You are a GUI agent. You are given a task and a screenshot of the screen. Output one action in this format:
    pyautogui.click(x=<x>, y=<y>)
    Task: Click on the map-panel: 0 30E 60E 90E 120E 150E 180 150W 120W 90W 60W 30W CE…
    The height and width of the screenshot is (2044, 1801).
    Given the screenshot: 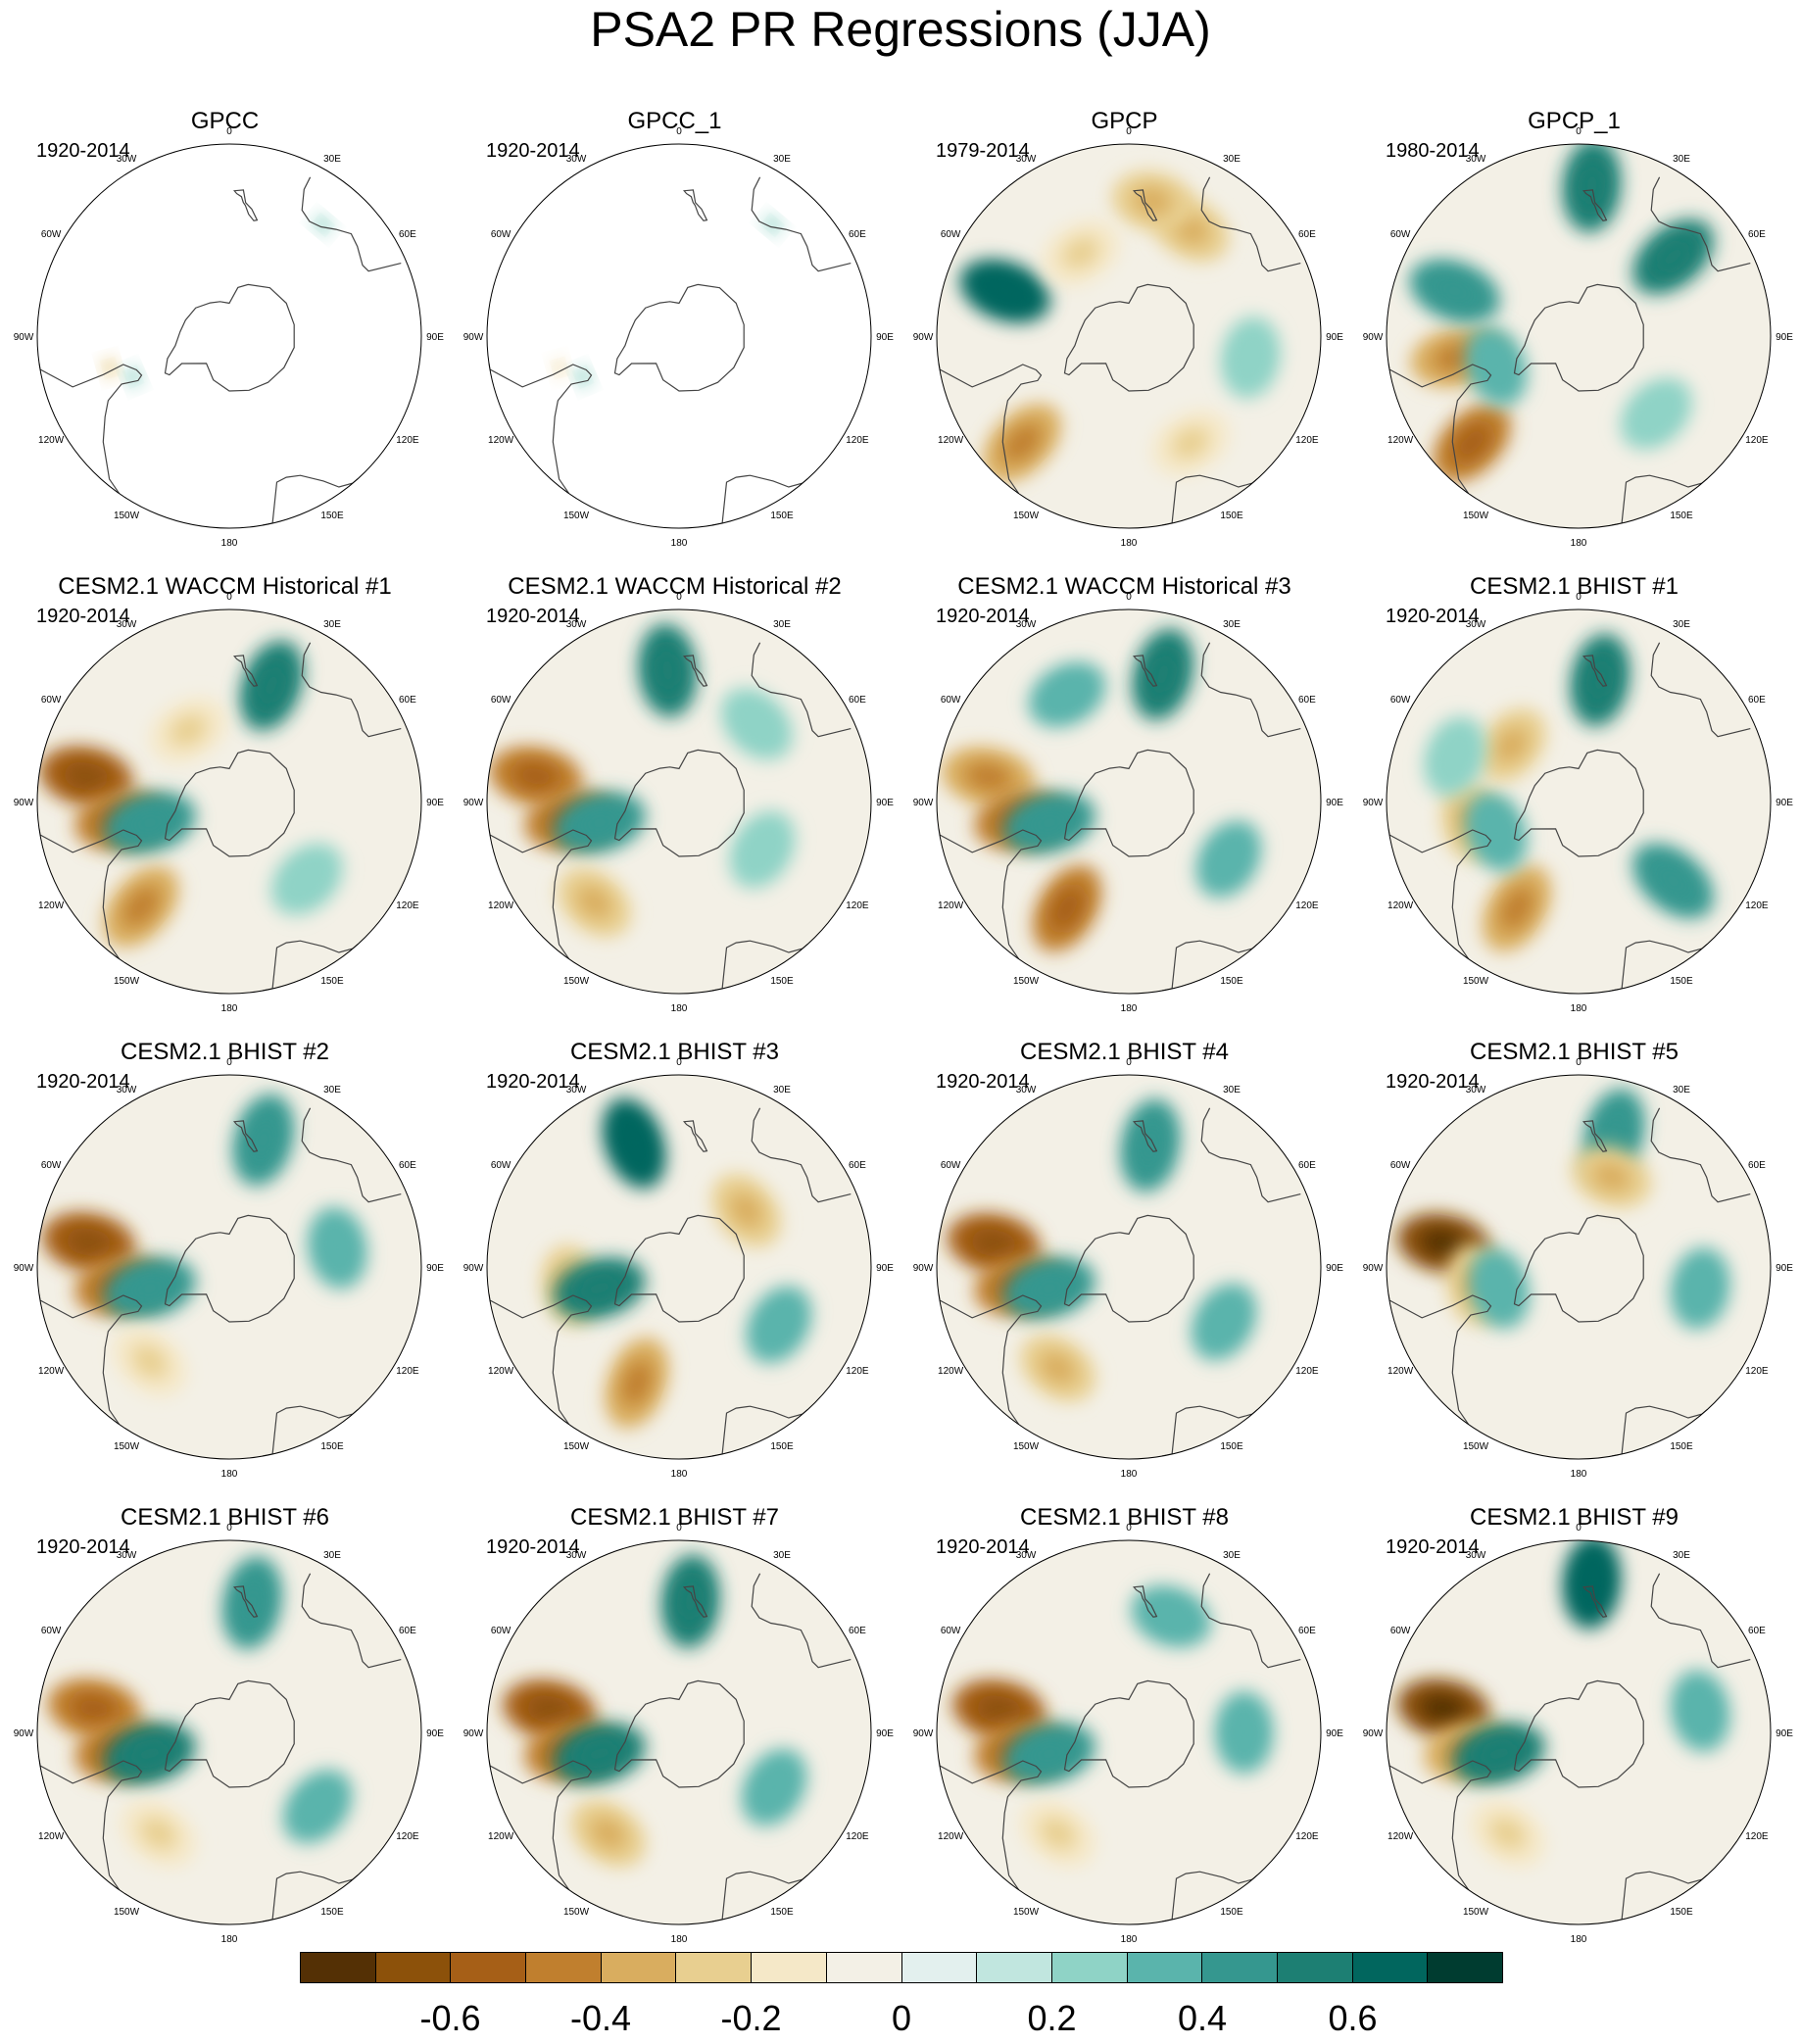 What is the action you would take?
    pyautogui.click(x=225, y=1710)
    